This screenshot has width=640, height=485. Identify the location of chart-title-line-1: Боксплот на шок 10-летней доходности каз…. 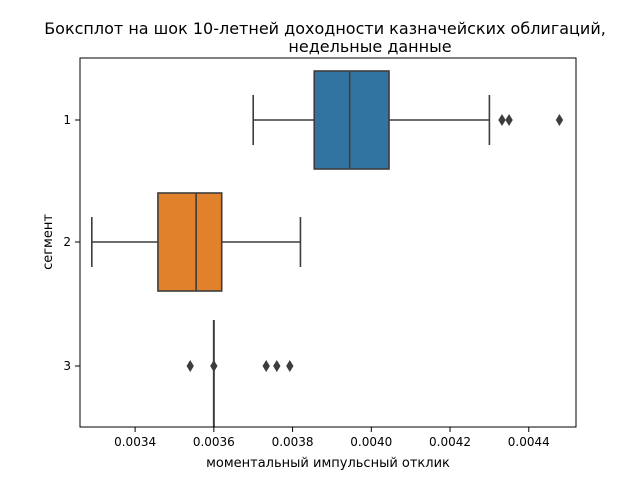
(325, 28).